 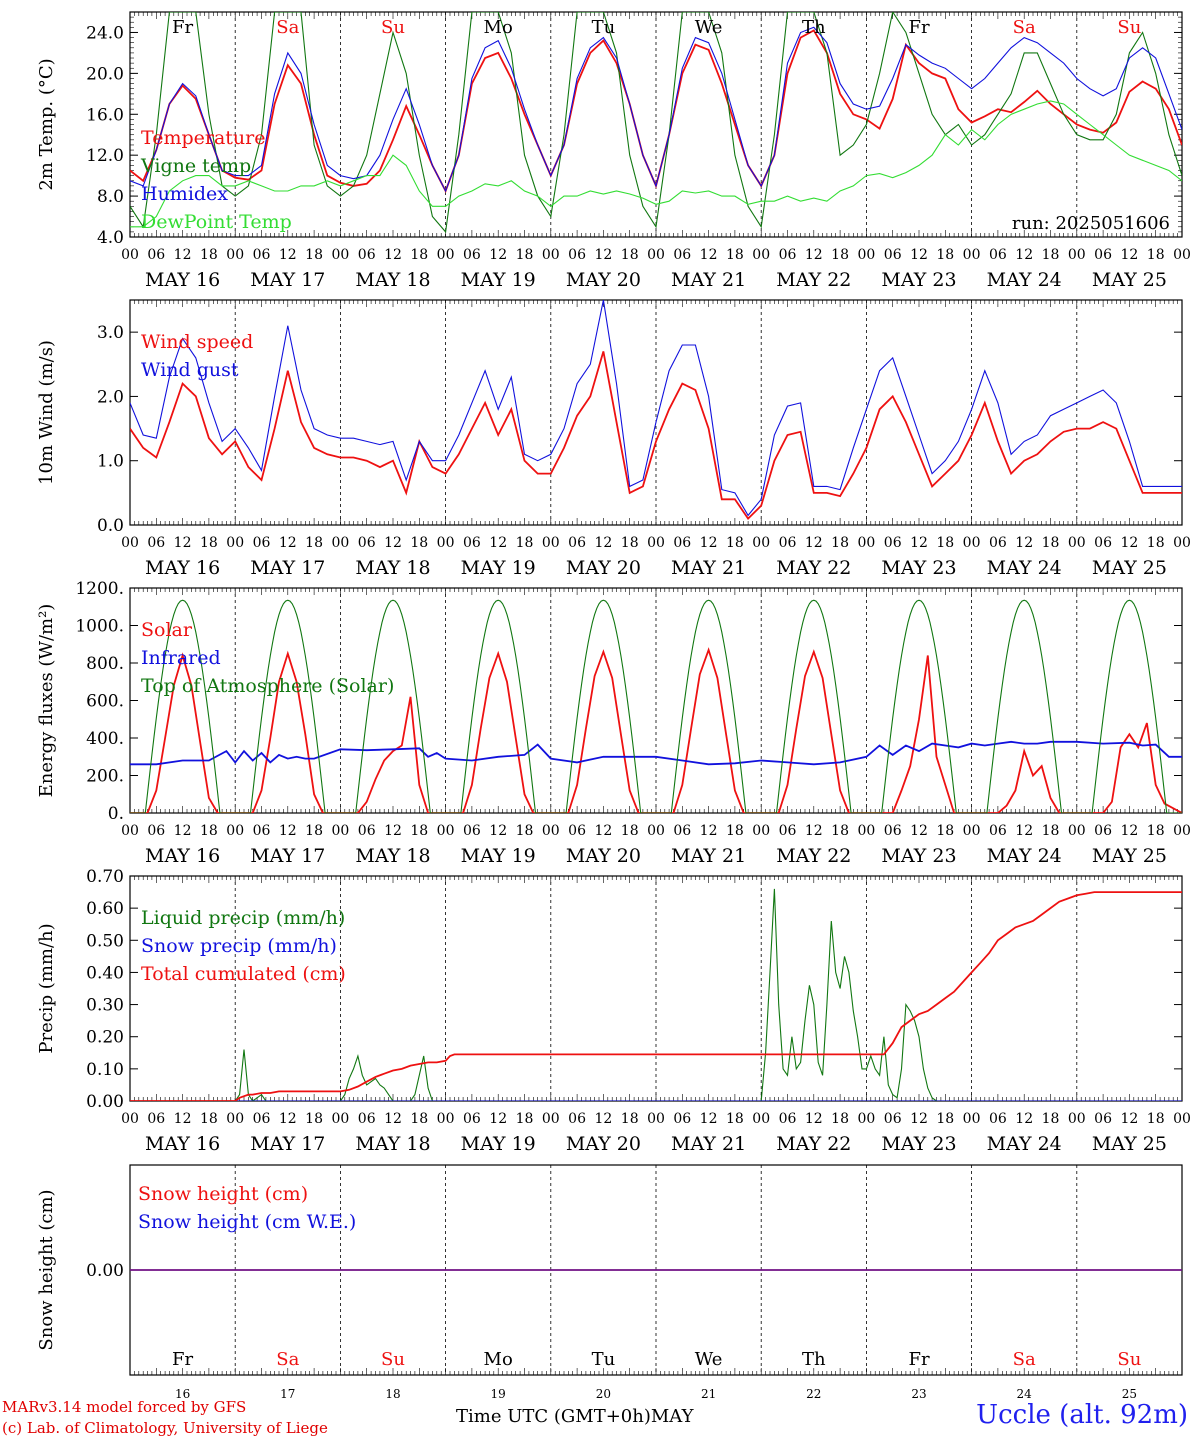 I want to click on legend-entry: Liquid precip (mm/h), so click(x=243, y=918).